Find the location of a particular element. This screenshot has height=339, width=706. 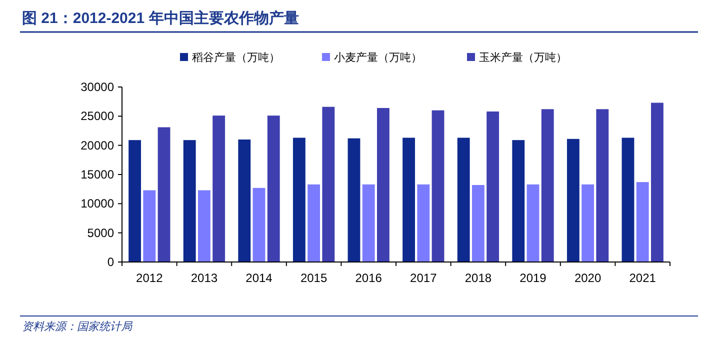

x-tick-label: 2017 is located at coordinates (424, 278).